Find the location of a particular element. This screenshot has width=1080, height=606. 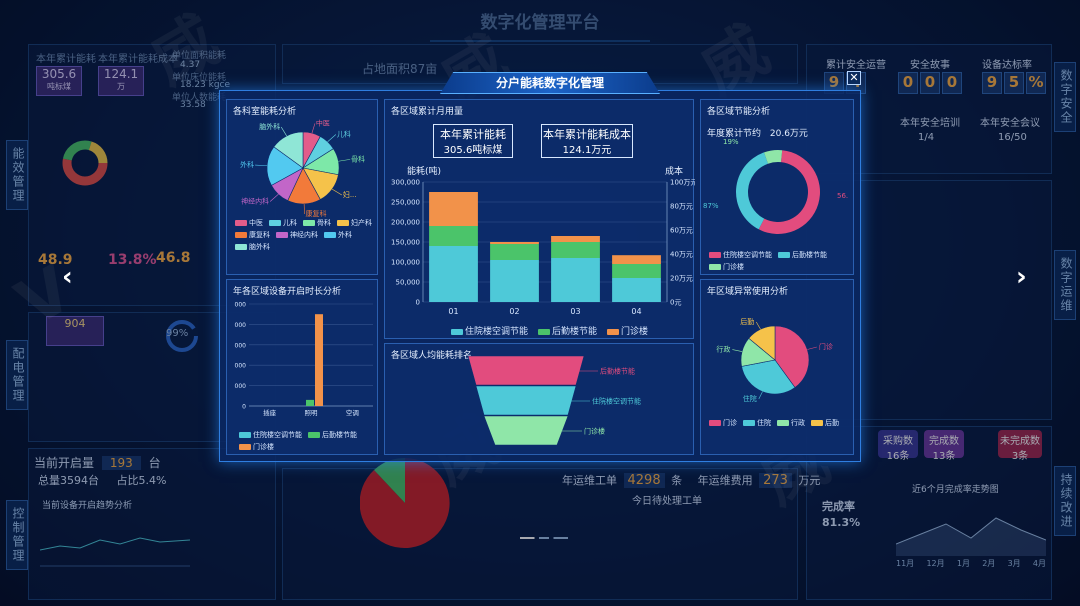

legend-item: 神经内科 is located at coordinates (297, 235).